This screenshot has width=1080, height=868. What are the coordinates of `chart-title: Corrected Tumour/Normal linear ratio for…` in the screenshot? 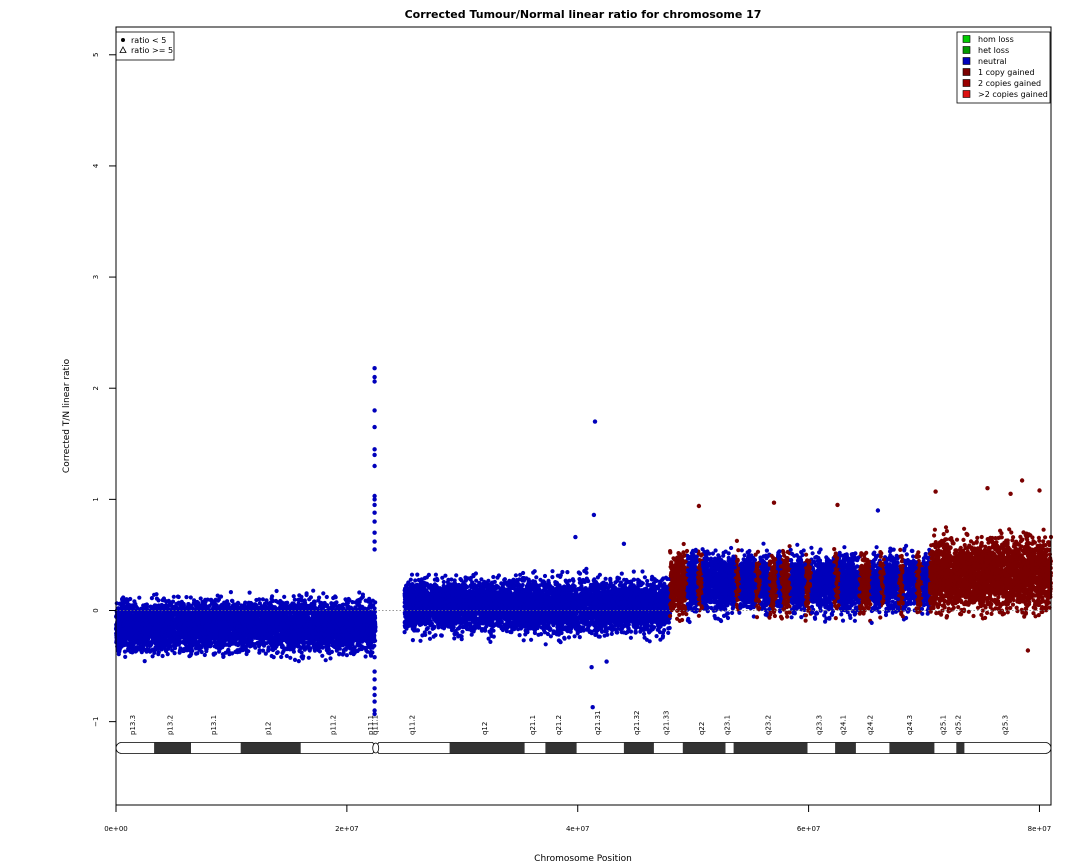 It's located at (583, 14).